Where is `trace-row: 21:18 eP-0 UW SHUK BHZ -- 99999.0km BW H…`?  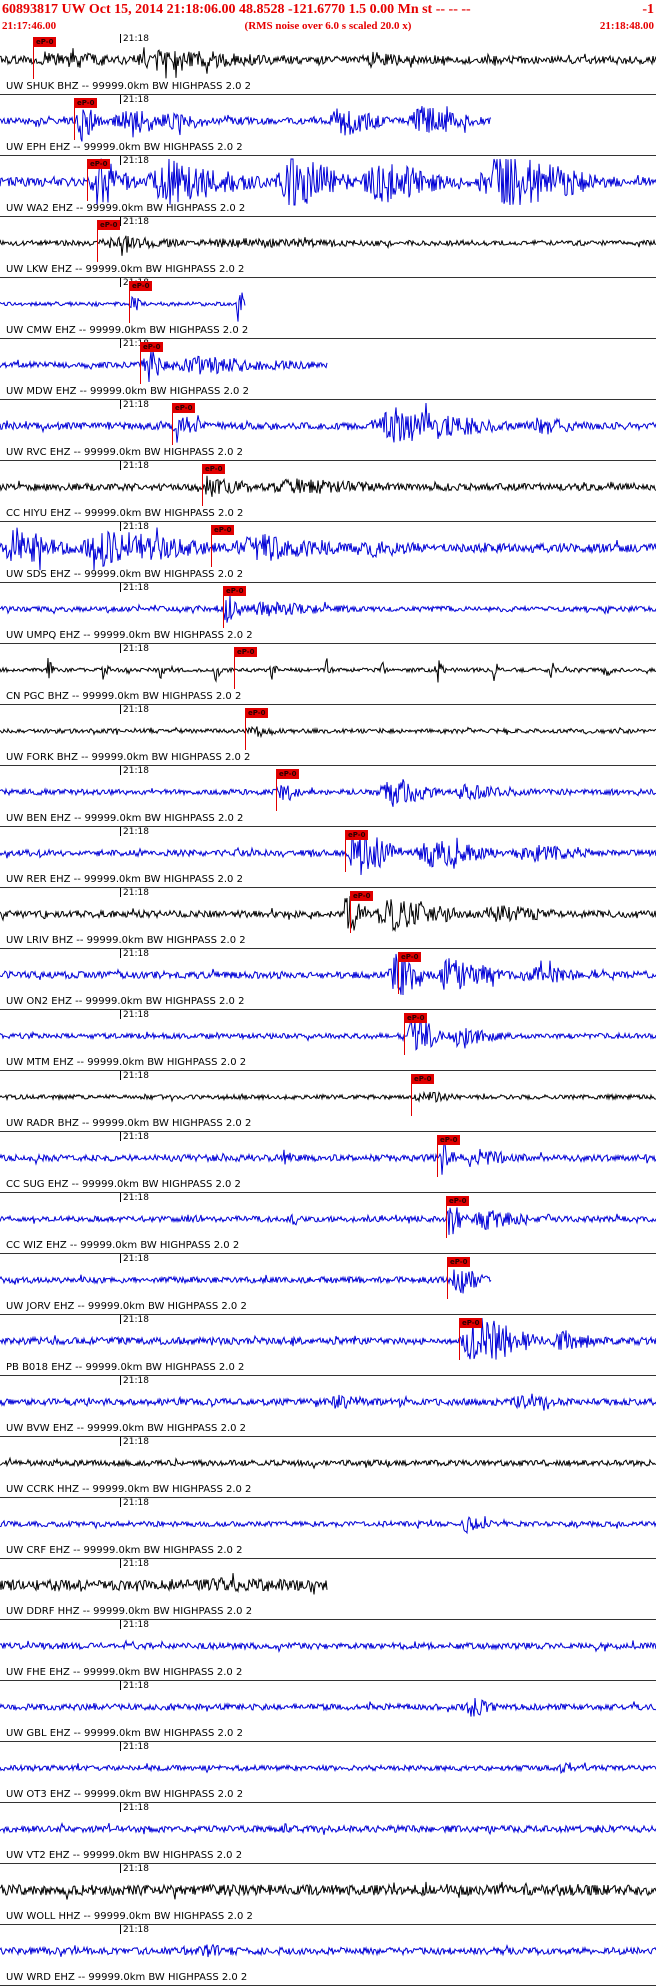
trace-row: 21:18 eP-0 UW SHUK BHZ -- 99999.0km BW H… is located at coordinates (328, 64).